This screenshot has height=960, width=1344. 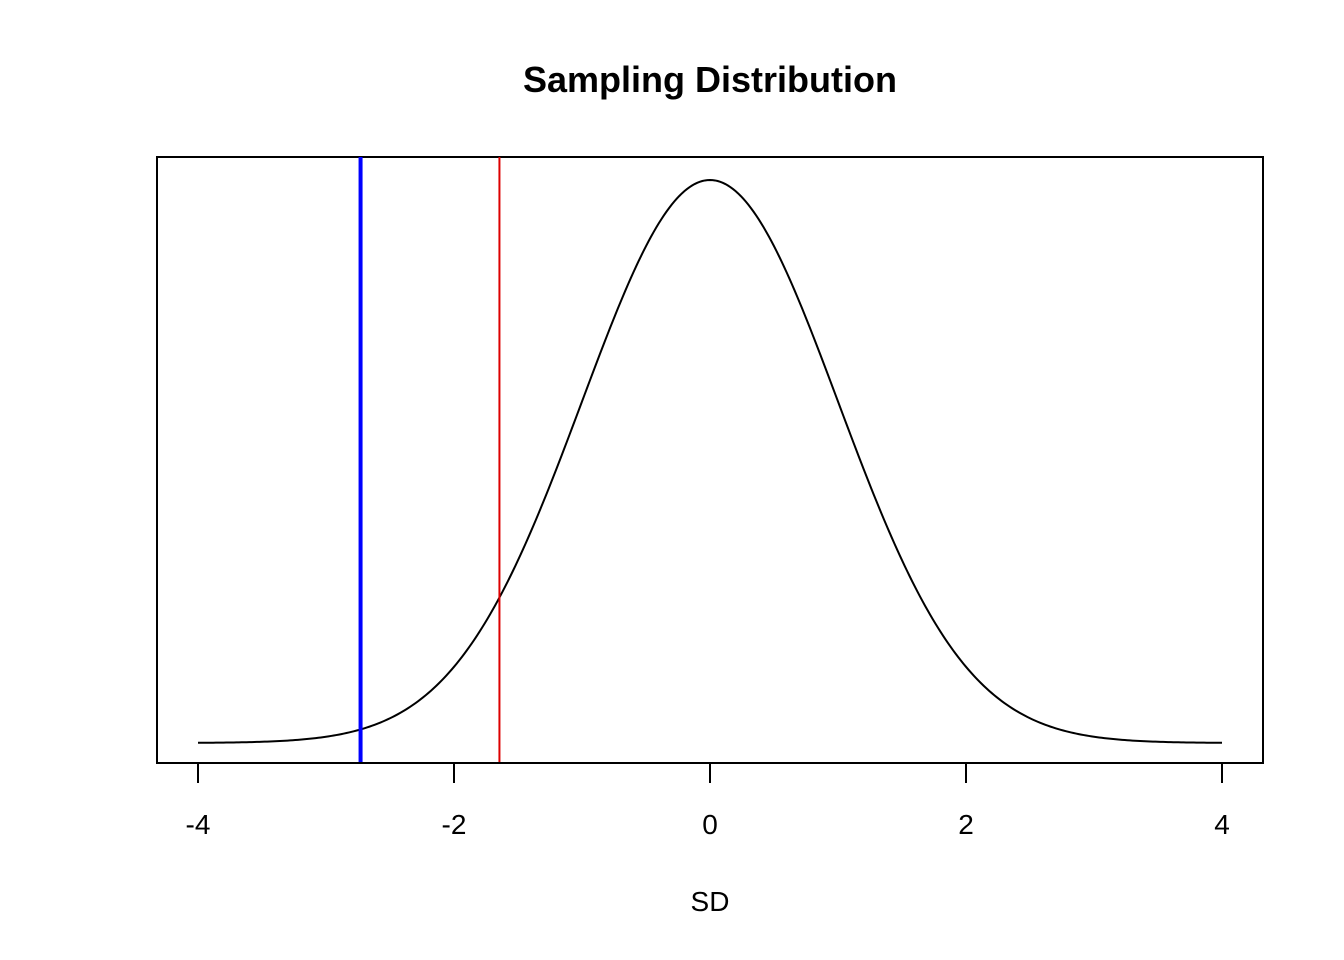 I want to click on chart-title: Sampling Distribution, so click(x=710, y=79).